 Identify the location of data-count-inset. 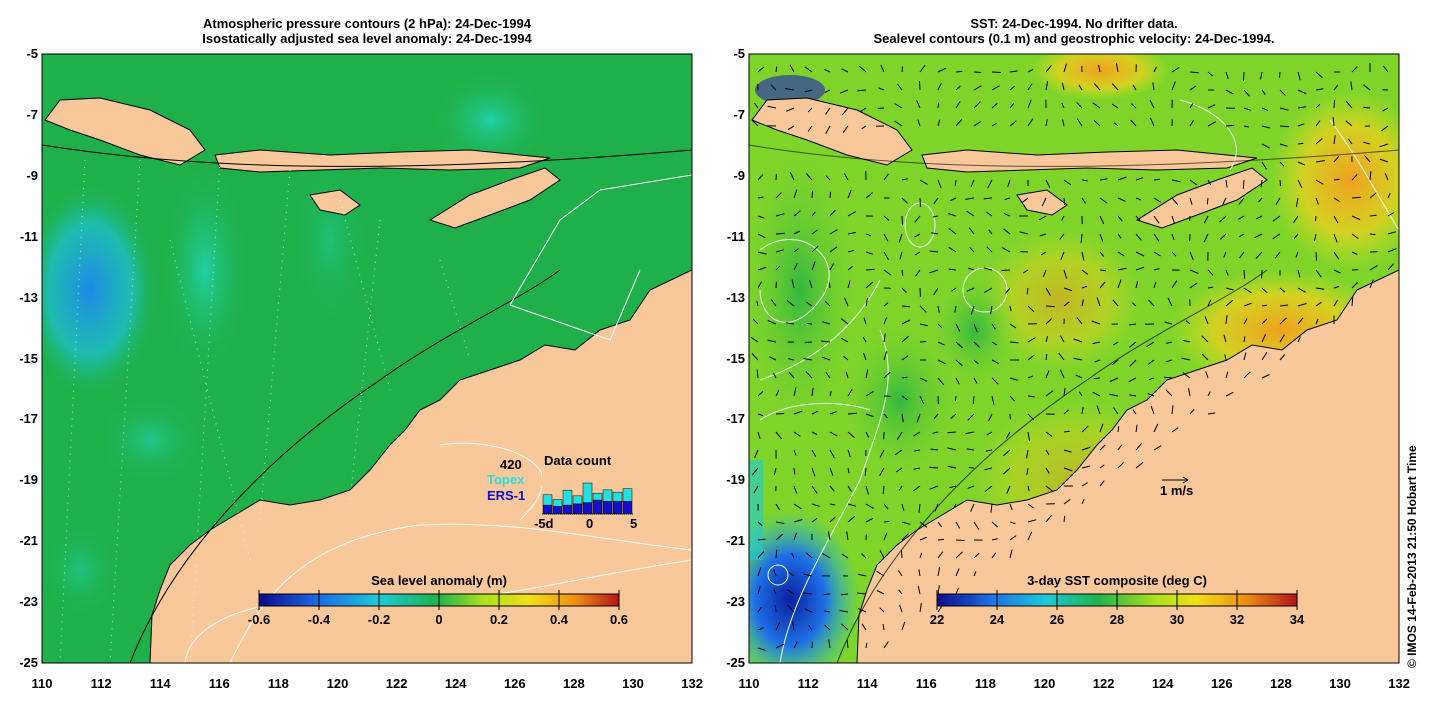
(588, 491).